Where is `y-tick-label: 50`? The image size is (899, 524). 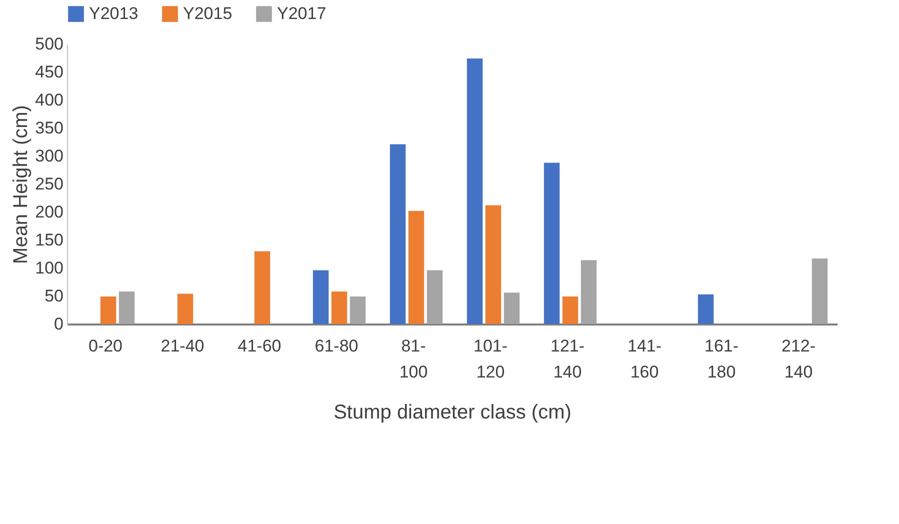
y-tick-label: 50 is located at coordinates (54, 296).